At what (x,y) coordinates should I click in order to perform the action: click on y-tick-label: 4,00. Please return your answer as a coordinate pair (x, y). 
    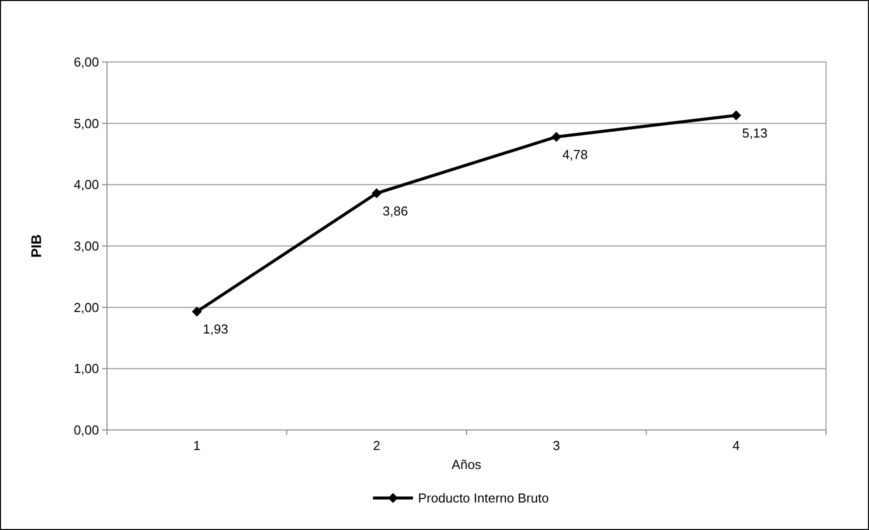
    Looking at the image, I should click on (86, 184).